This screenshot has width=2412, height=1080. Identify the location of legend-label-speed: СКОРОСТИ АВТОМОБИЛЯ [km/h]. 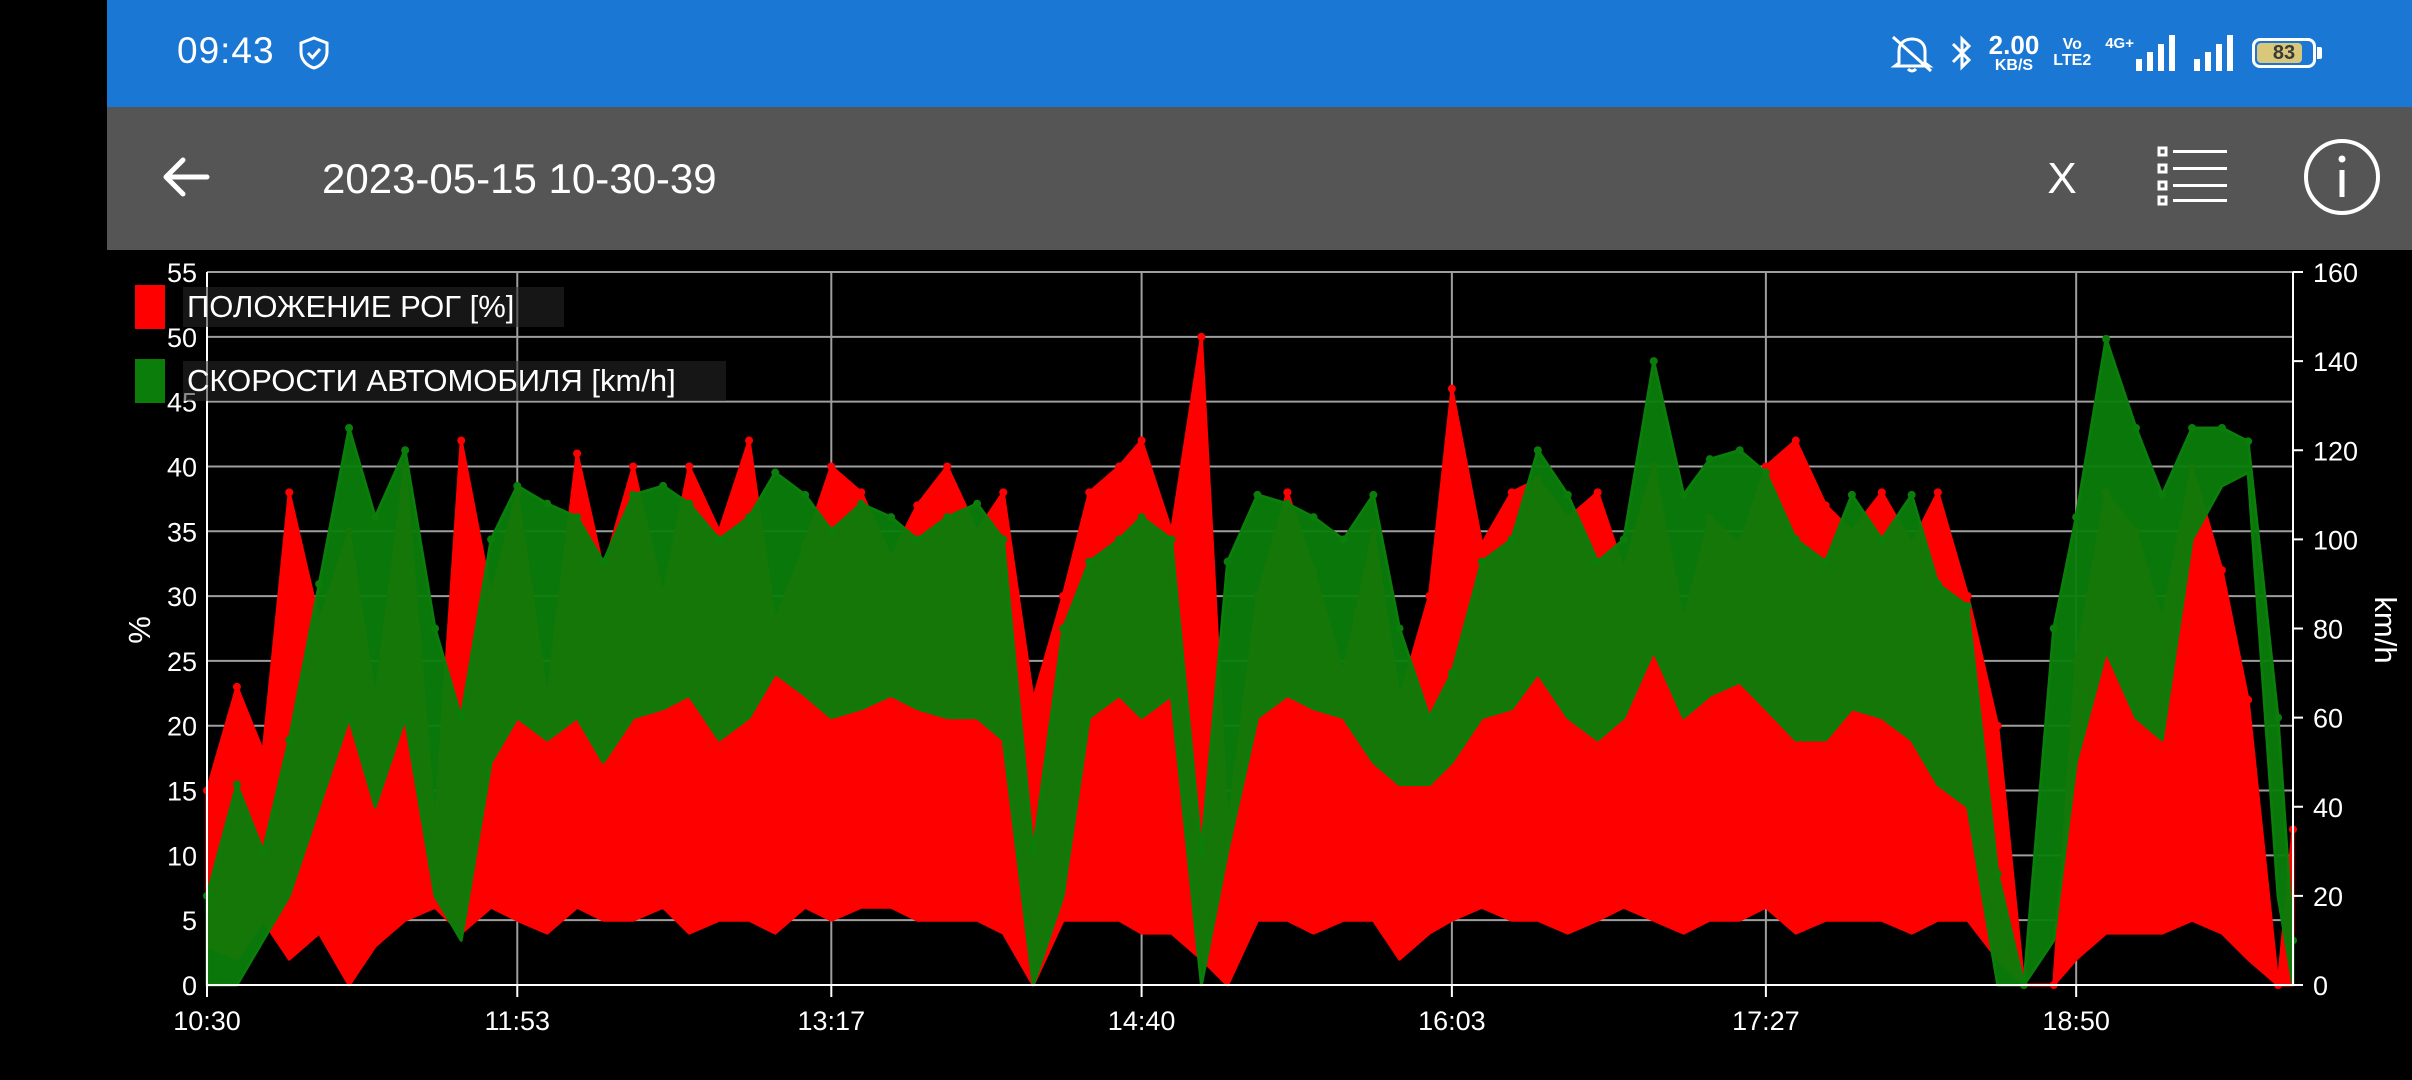
(454, 381).